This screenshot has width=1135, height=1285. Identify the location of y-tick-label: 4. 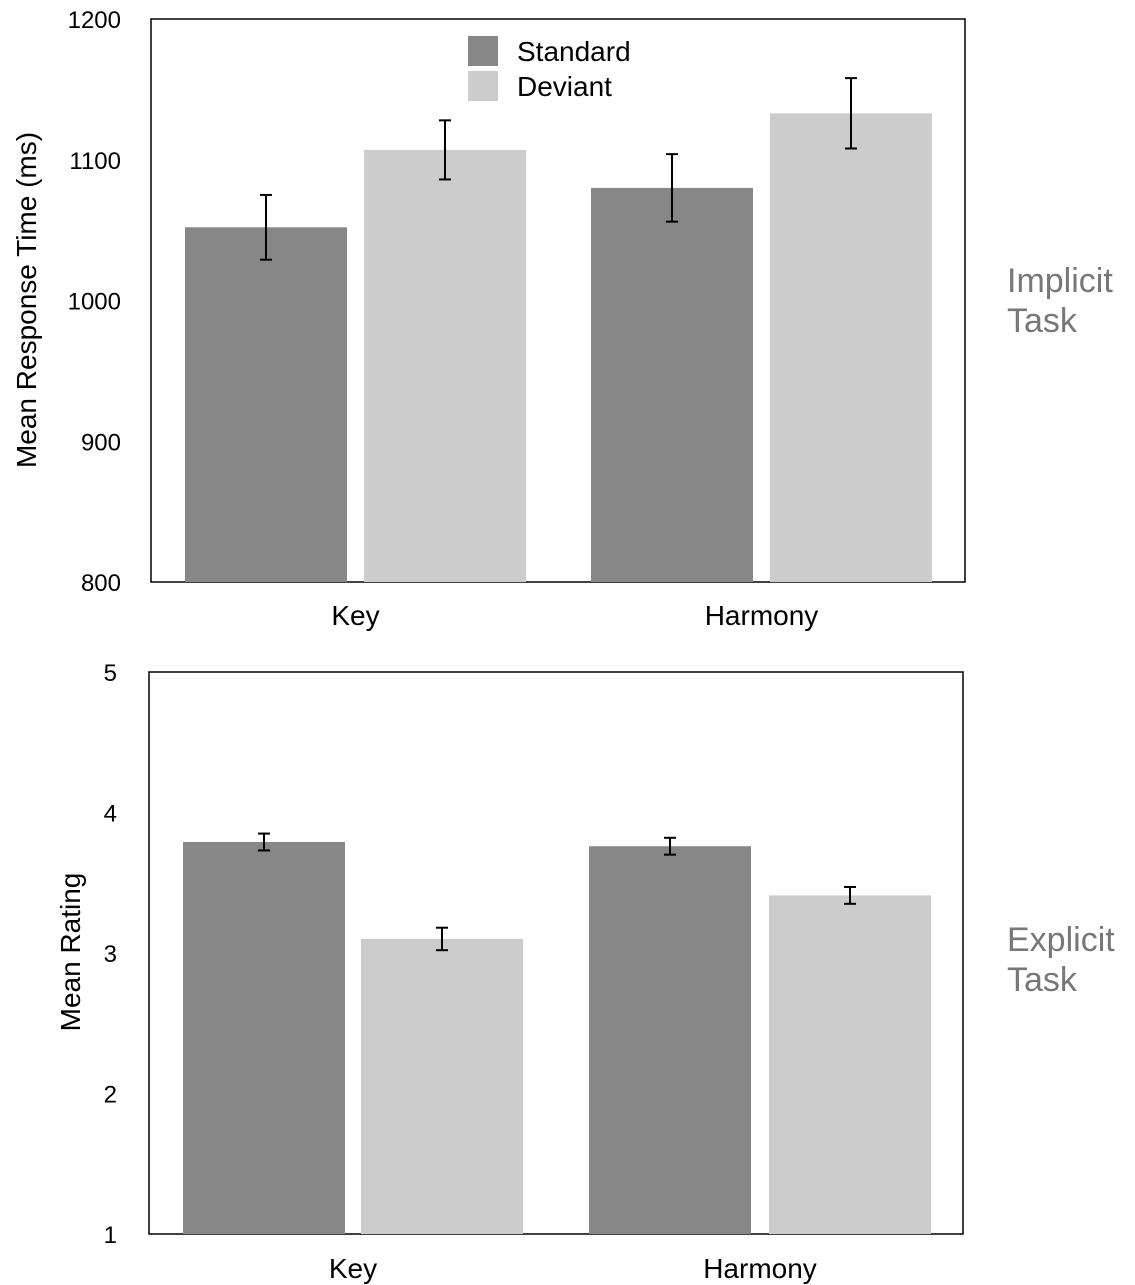
(110, 814).